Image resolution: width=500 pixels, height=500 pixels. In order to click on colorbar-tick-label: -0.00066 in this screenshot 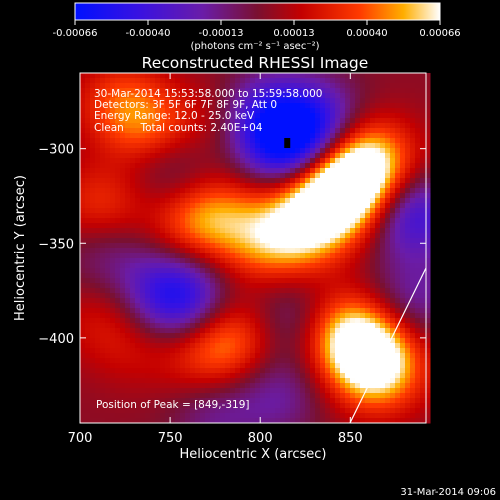, I will do `click(75, 33)`.